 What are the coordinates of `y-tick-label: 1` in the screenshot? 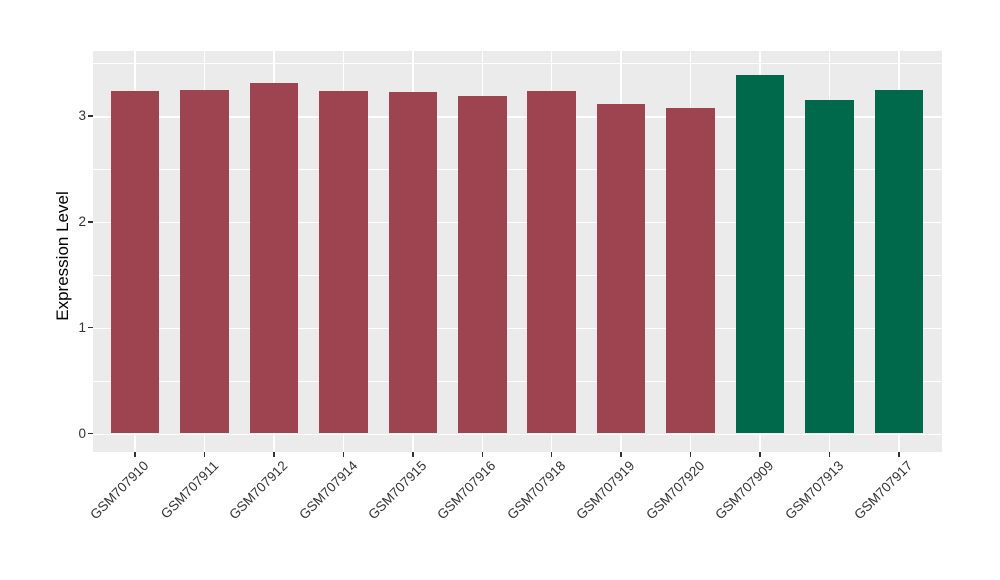 It's located at (82, 327).